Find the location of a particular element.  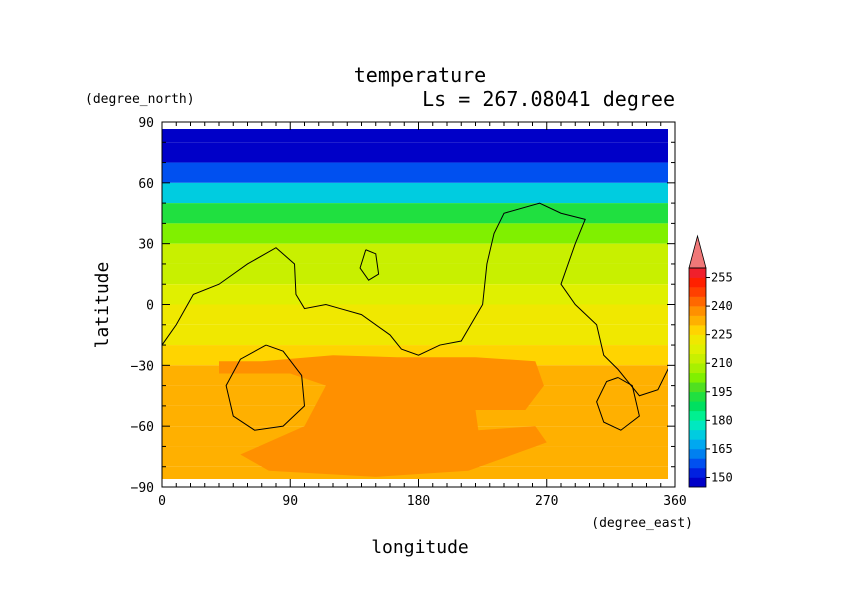

chart-subtitle: Ls = 267.08041 degree is located at coordinates (548, 99).